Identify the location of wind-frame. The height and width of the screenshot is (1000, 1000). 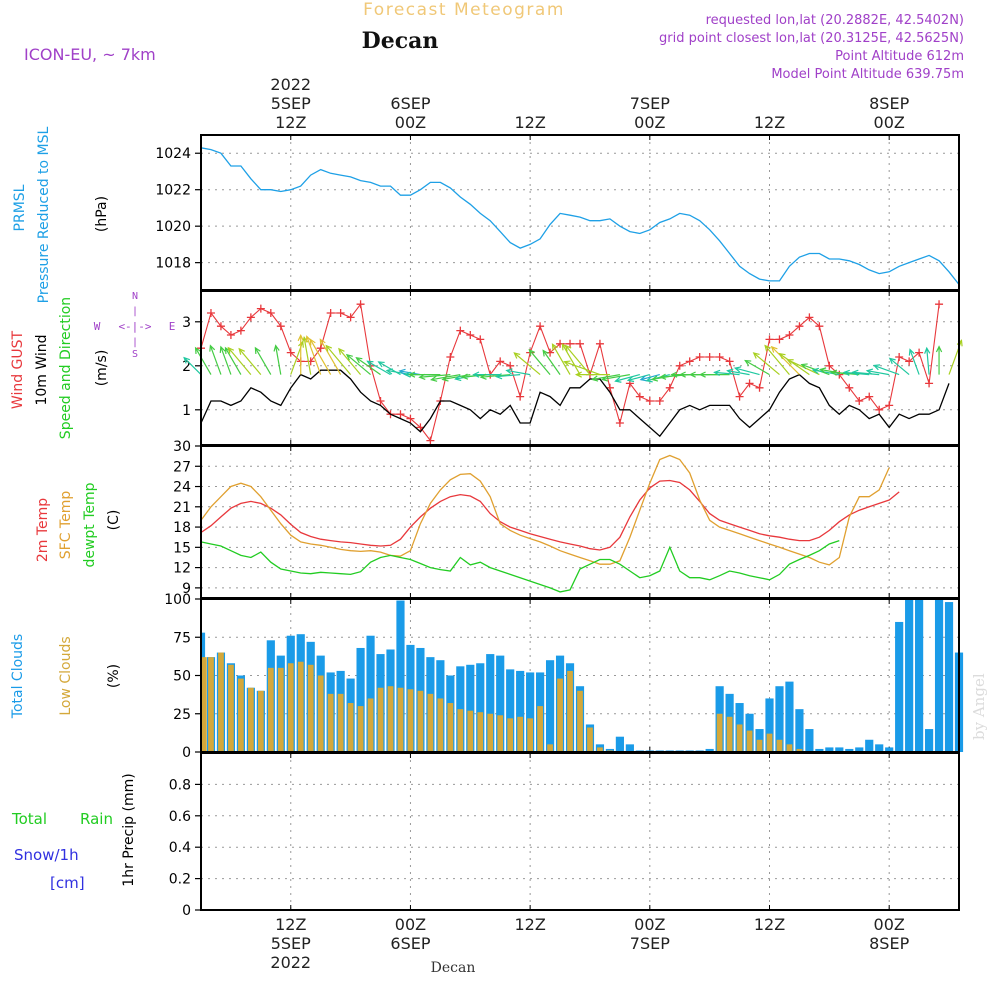
(580, 368).